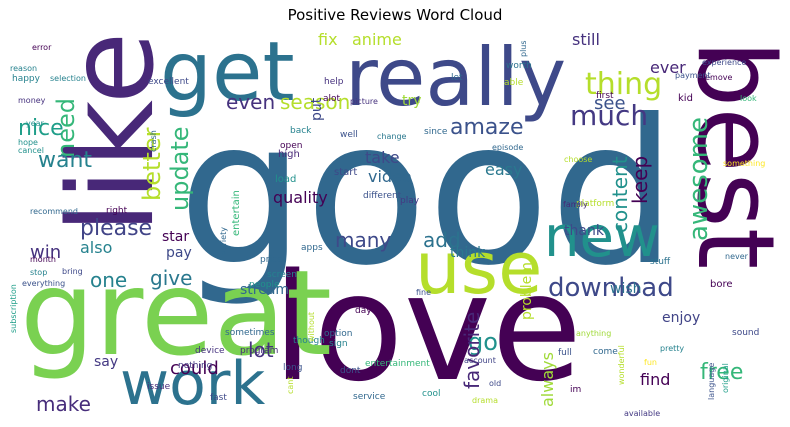  I want to click on cloud-word: new, so click(602, 237).